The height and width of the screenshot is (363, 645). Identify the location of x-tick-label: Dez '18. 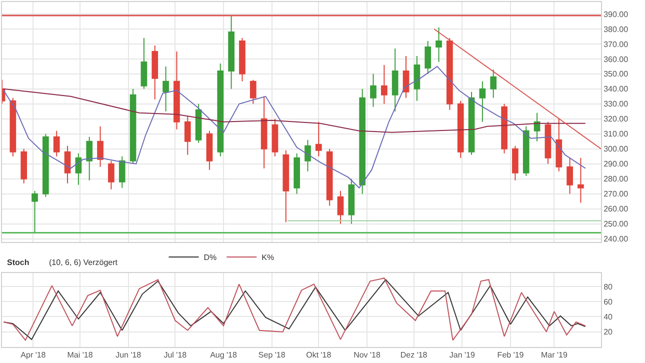
(414, 355).